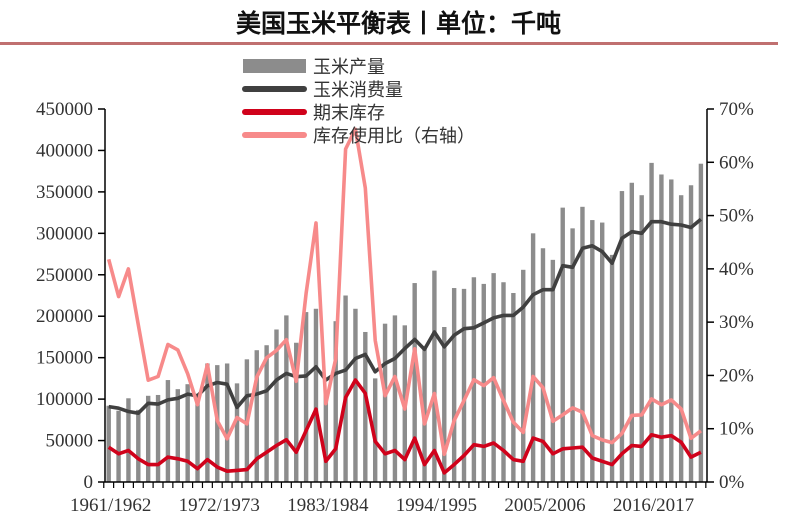 The image size is (797, 530). What do you see at coordinates (736, 269) in the screenshot?
I see `right-tick-label: 40%` at bounding box center [736, 269].